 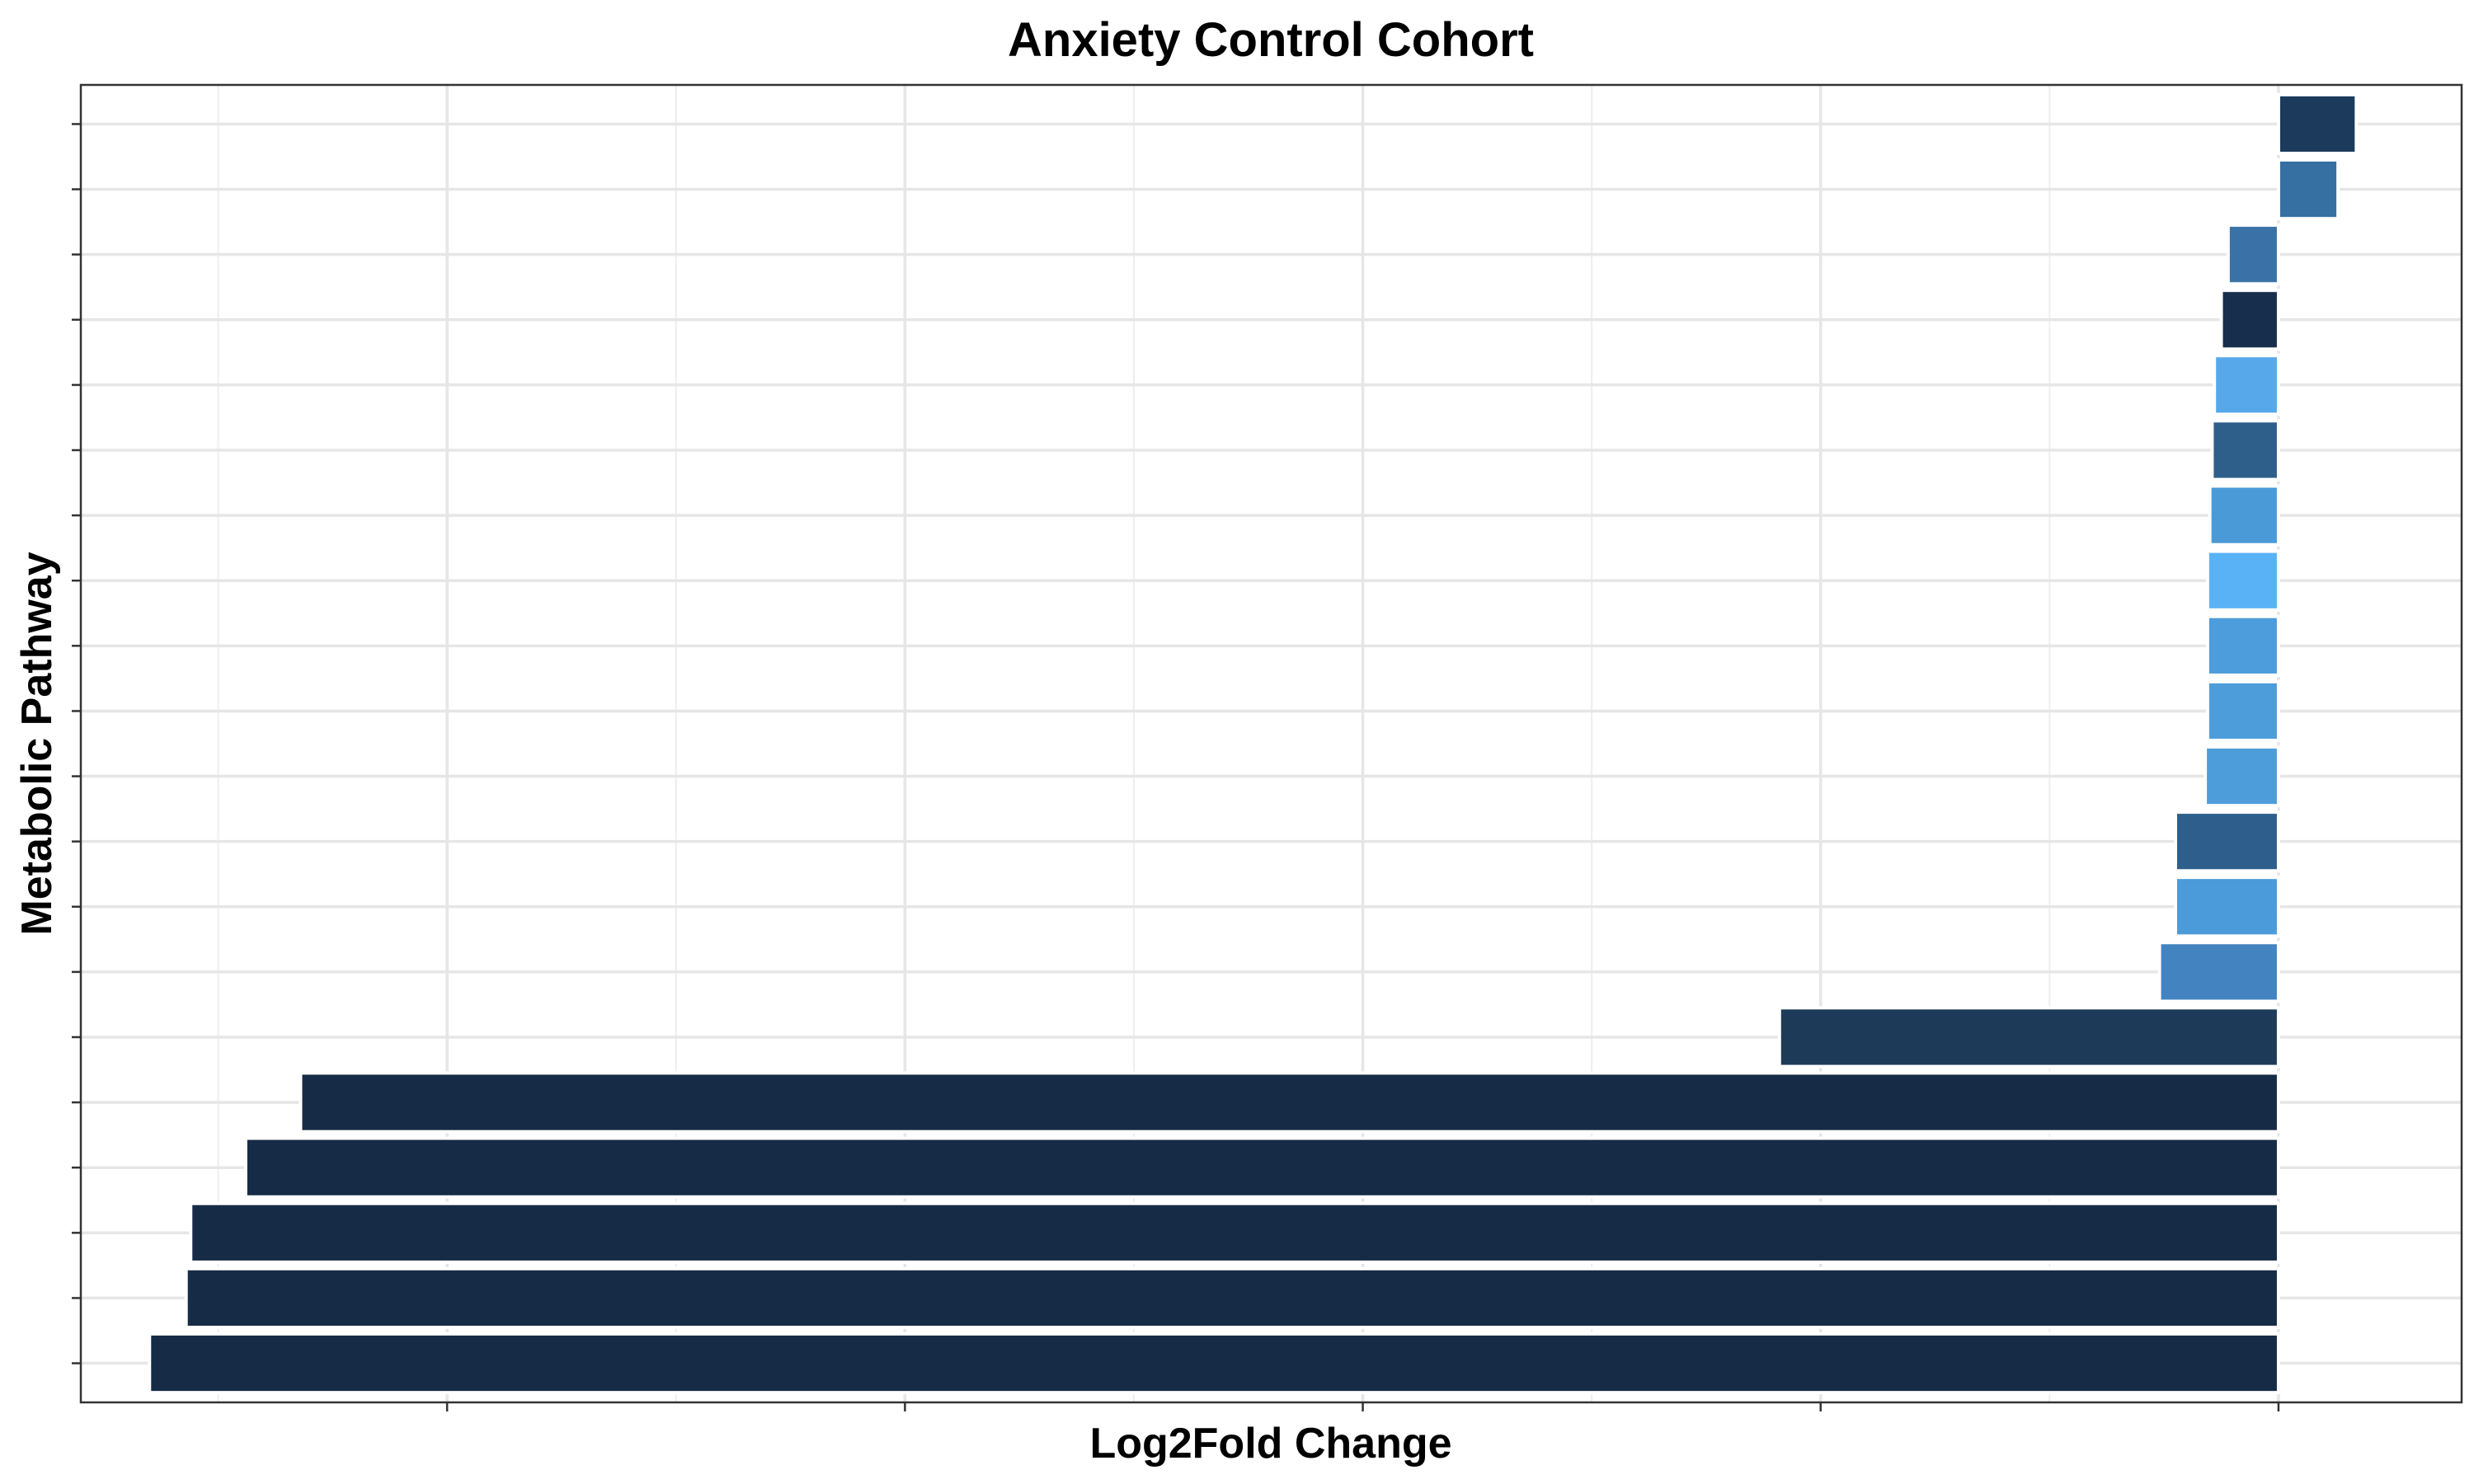 What do you see at coordinates (1271, 40) in the screenshot?
I see `chart-title: Anxiety Control Cohort` at bounding box center [1271, 40].